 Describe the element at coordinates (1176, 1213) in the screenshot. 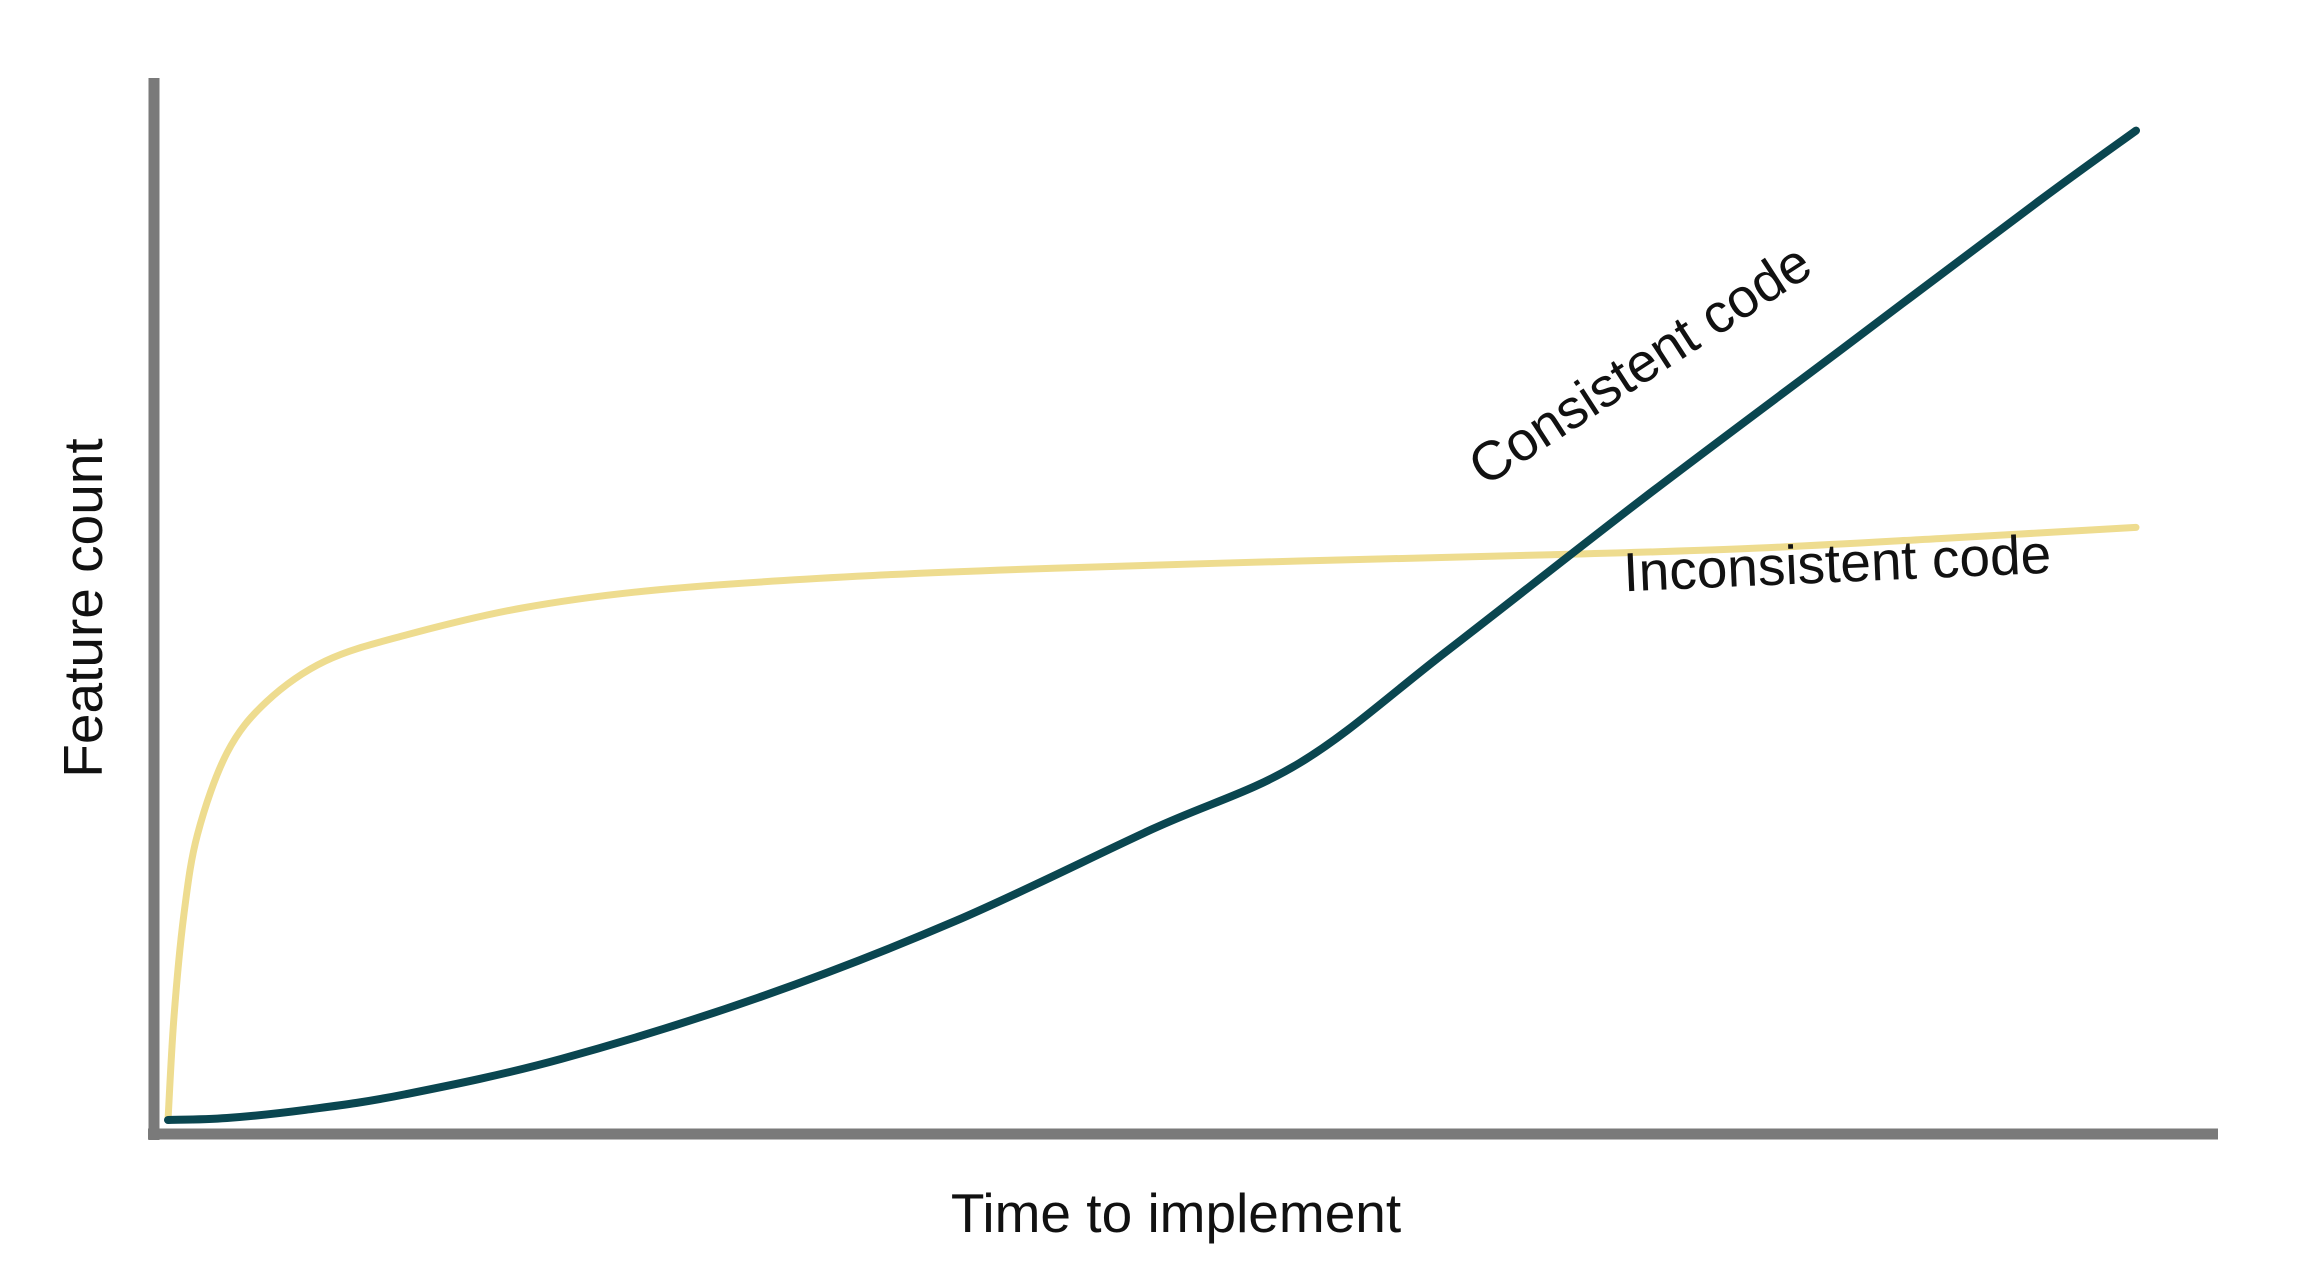

I see `x-axis-label: Time to implement` at that location.